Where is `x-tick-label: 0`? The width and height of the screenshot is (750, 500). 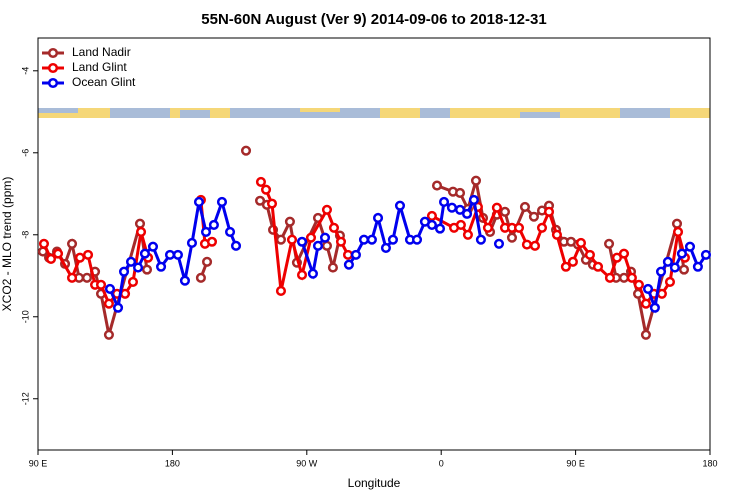 x-tick-label: 0 is located at coordinates (441, 463).